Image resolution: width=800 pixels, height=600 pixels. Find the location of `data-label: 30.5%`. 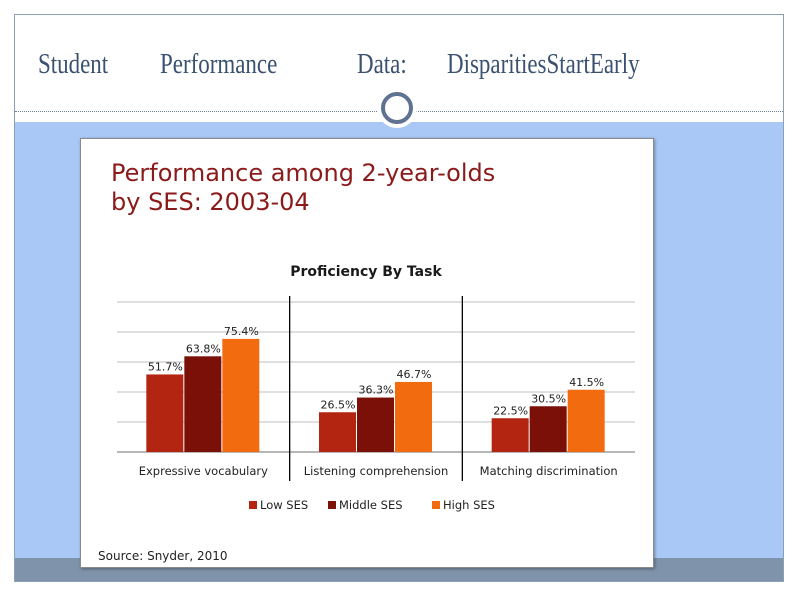

data-label: 30.5% is located at coordinates (548, 398).